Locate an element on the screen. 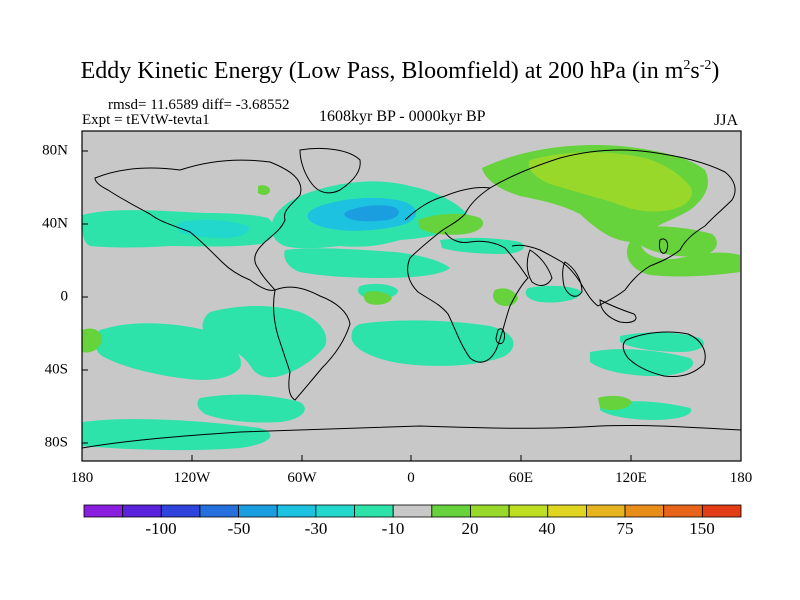 Image resolution: width=800 pixels, height=600 pixels. lon-label-60w: 60W is located at coordinates (302, 478).